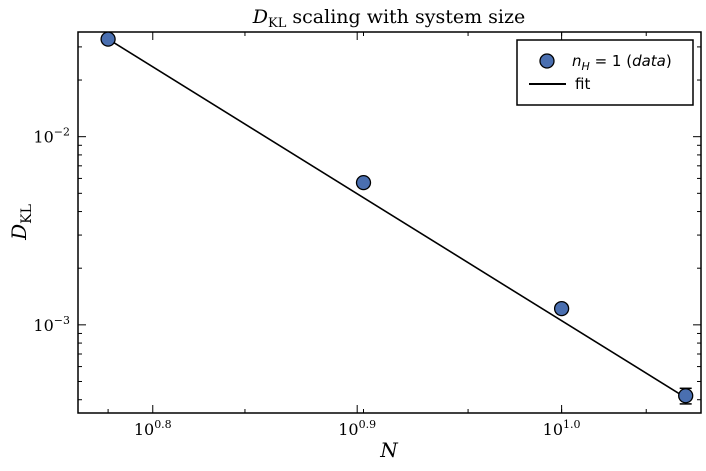 The height and width of the screenshot is (471, 706). What do you see at coordinates (547, 61) in the screenshot?
I see `legend-marker-data` at bounding box center [547, 61].